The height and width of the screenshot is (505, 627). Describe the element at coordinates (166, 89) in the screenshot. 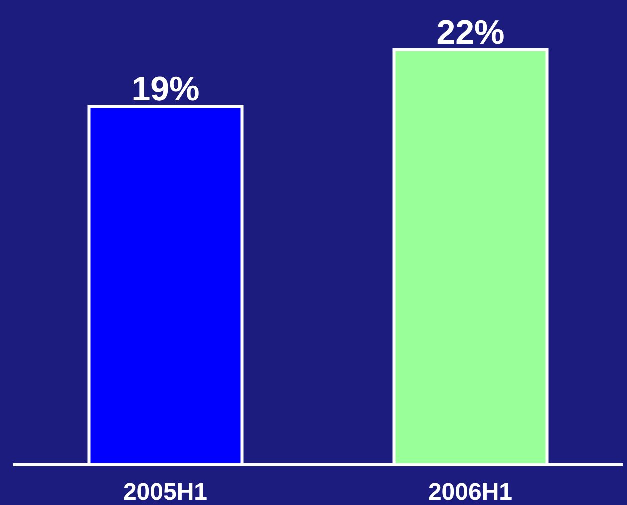

I see `data-label: 19%` at that location.